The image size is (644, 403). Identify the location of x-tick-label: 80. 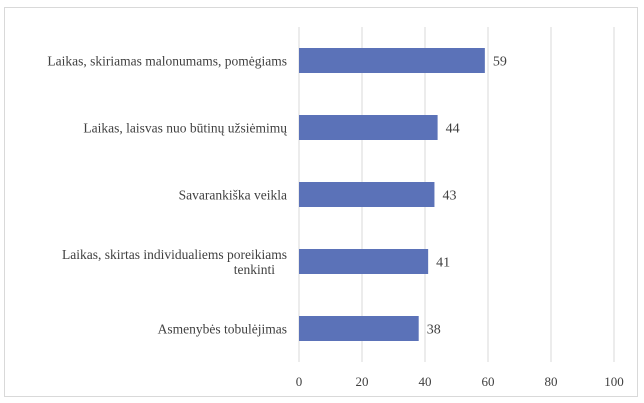
(551, 381).